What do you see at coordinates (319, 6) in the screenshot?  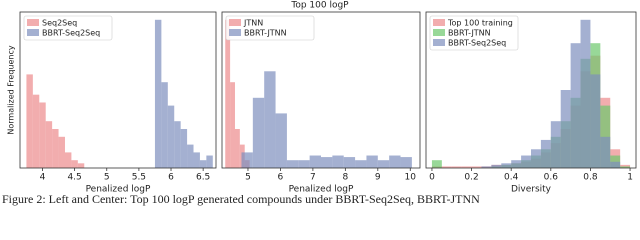 I see `figure-title: Top 100 logP` at bounding box center [319, 6].